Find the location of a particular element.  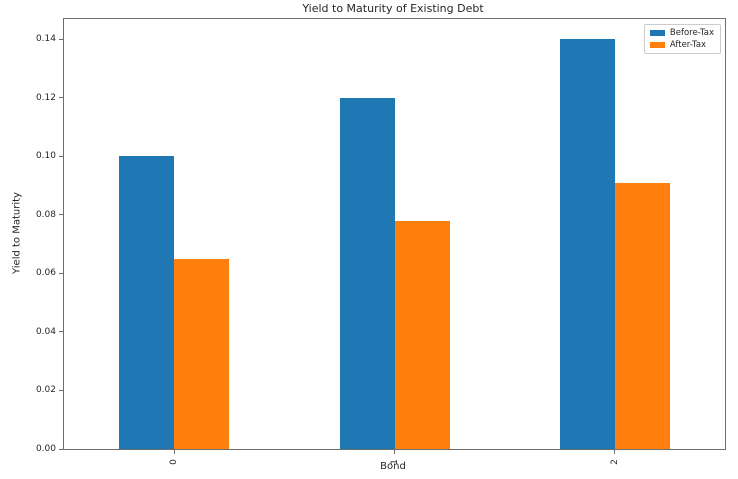

x-tick-label: 0 is located at coordinates (174, 462).